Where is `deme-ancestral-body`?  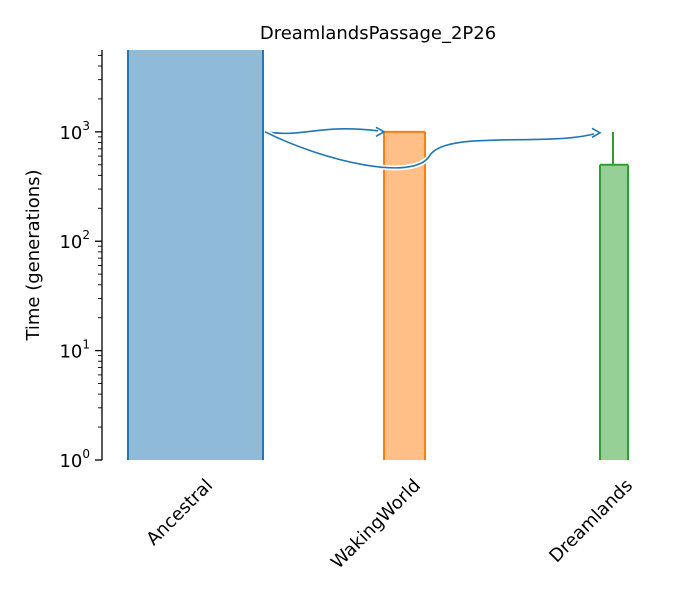
deme-ancestral-body is located at coordinates (195, 255).